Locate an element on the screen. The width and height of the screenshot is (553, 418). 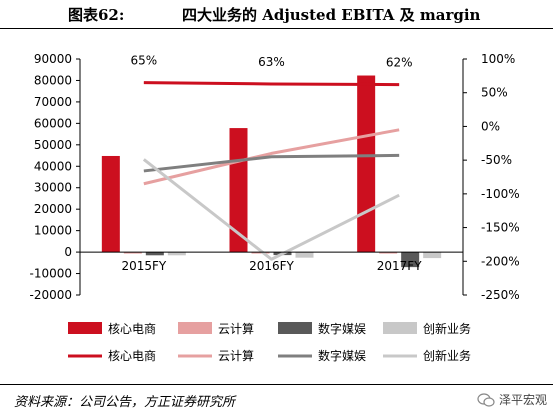
right-tick-label: 50% is located at coordinates (494, 93).